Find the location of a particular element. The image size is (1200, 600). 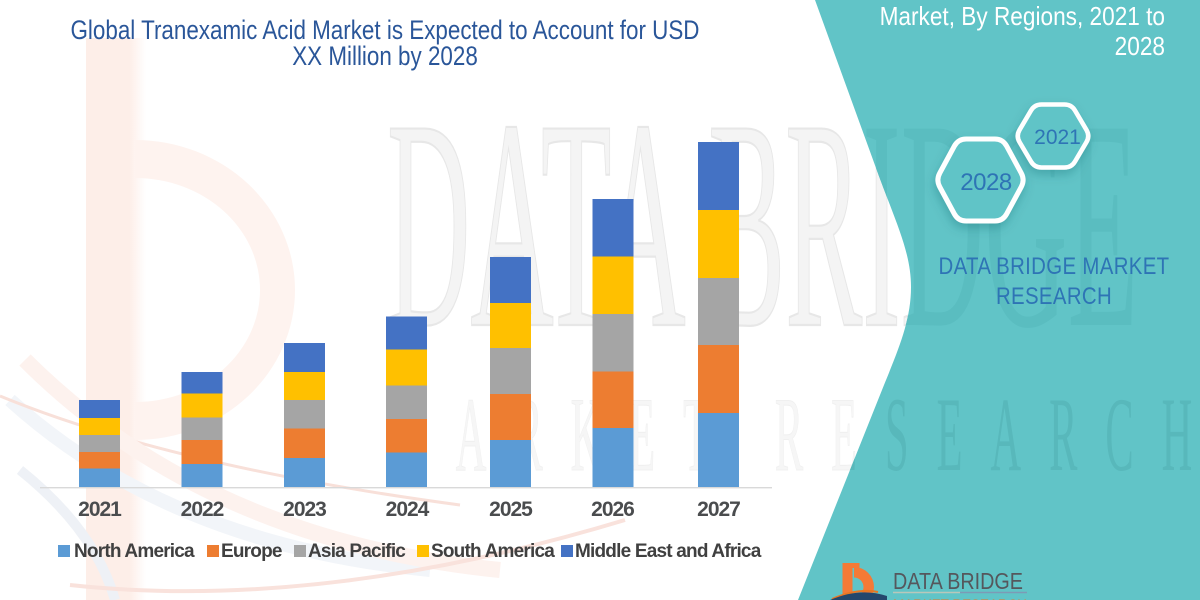

svg-text: MARKET RESEARCH is located at coordinates (960, 598).